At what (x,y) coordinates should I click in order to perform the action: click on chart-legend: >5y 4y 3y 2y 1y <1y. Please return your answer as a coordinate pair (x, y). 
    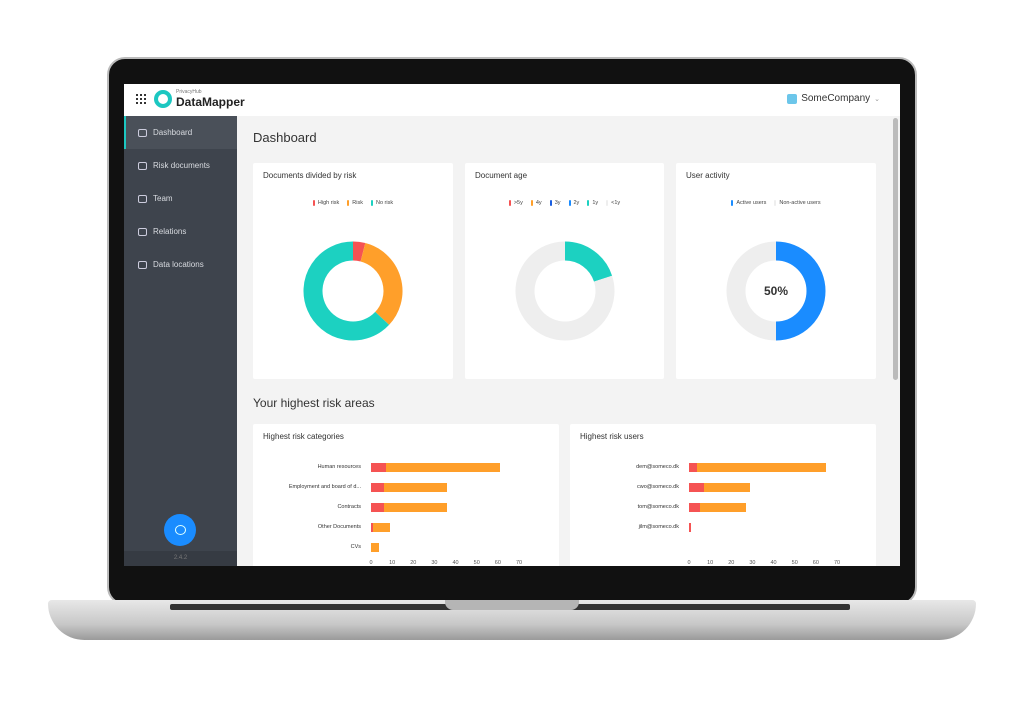
    Looking at the image, I should click on (564, 203).